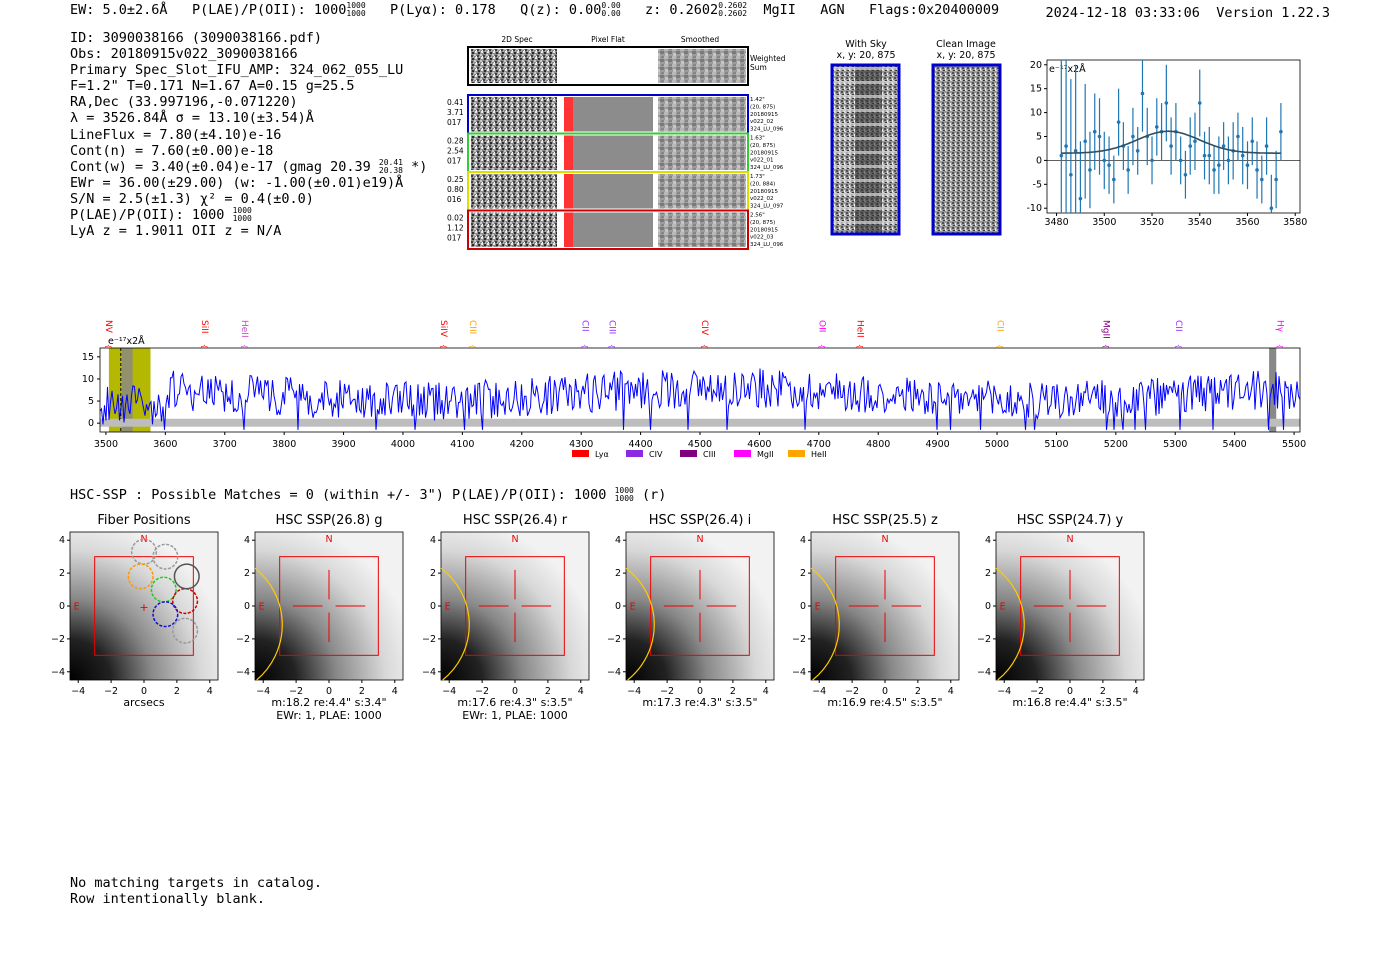 This screenshot has height=953, width=1400. What do you see at coordinates (878, 444) in the screenshot?
I see `spec-xtick-label: 4800` at bounding box center [878, 444].